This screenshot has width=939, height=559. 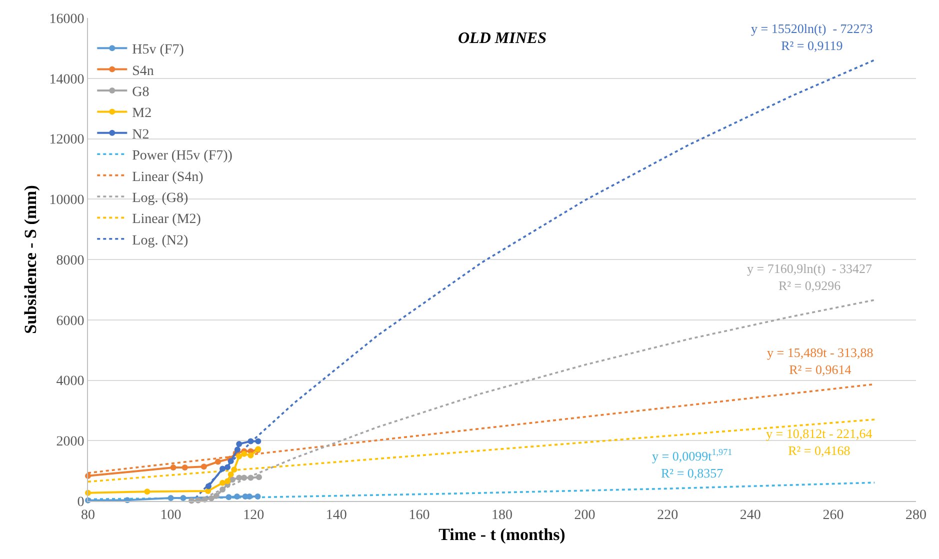 I want to click on x-tick-label: 260, so click(x=833, y=515).